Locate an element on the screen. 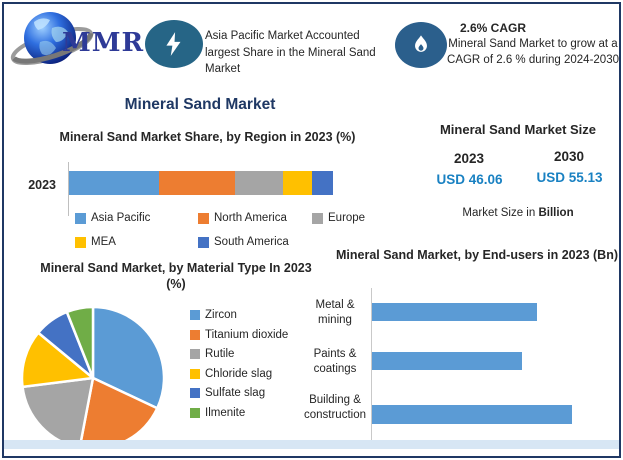 Image resolution: width=623 pixels, height=460 pixels. lightning-badge is located at coordinates (174, 44).